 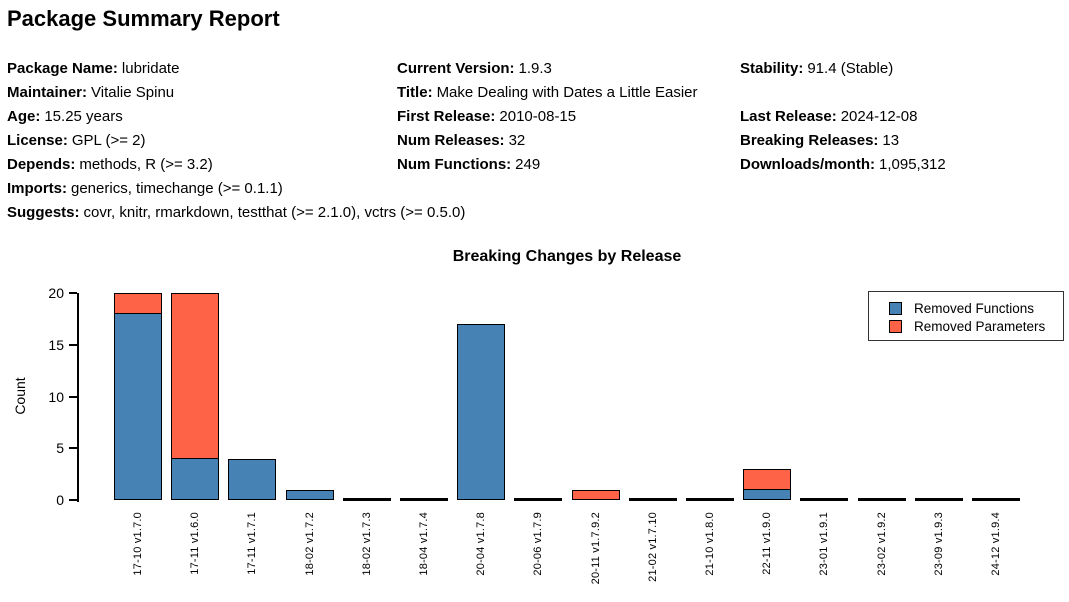 I want to click on metadata-field-value: 32, so click(x=517, y=140).